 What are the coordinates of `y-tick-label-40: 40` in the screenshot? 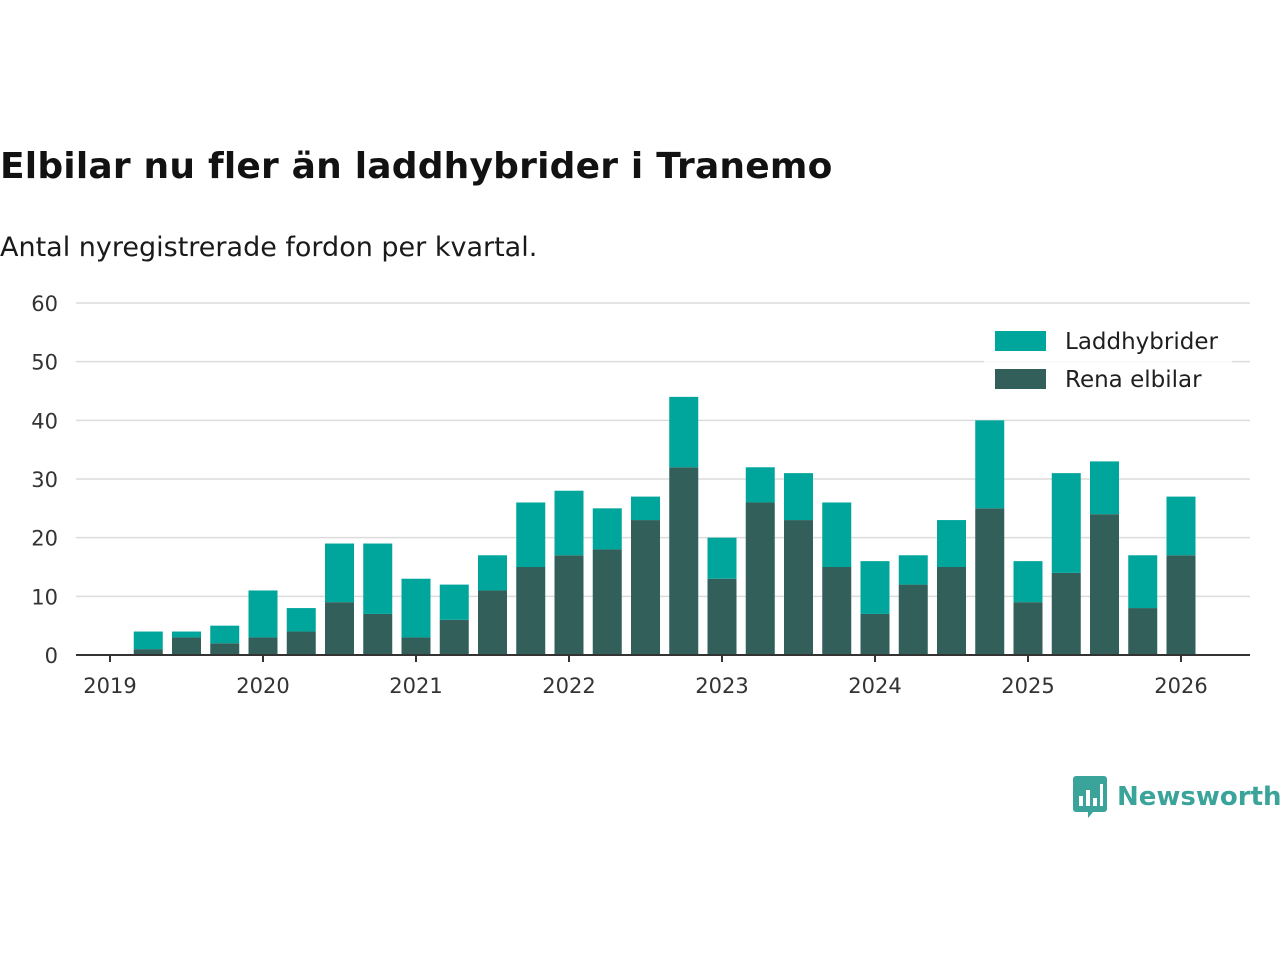 It's located at (44, 421).